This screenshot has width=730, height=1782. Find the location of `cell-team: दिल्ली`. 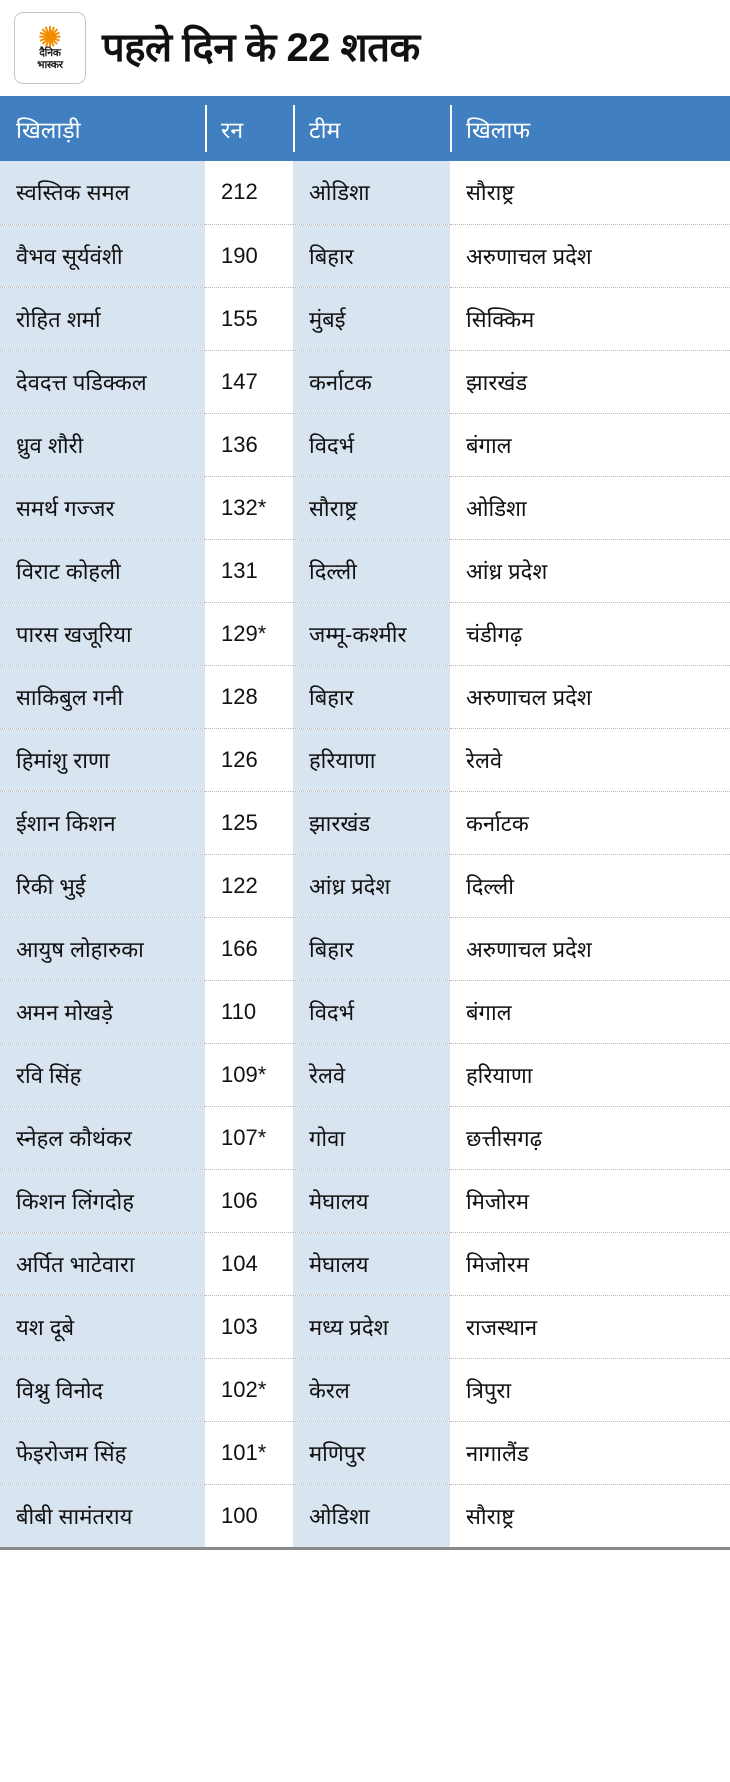

cell-team: दिल्ली is located at coordinates (371, 571).